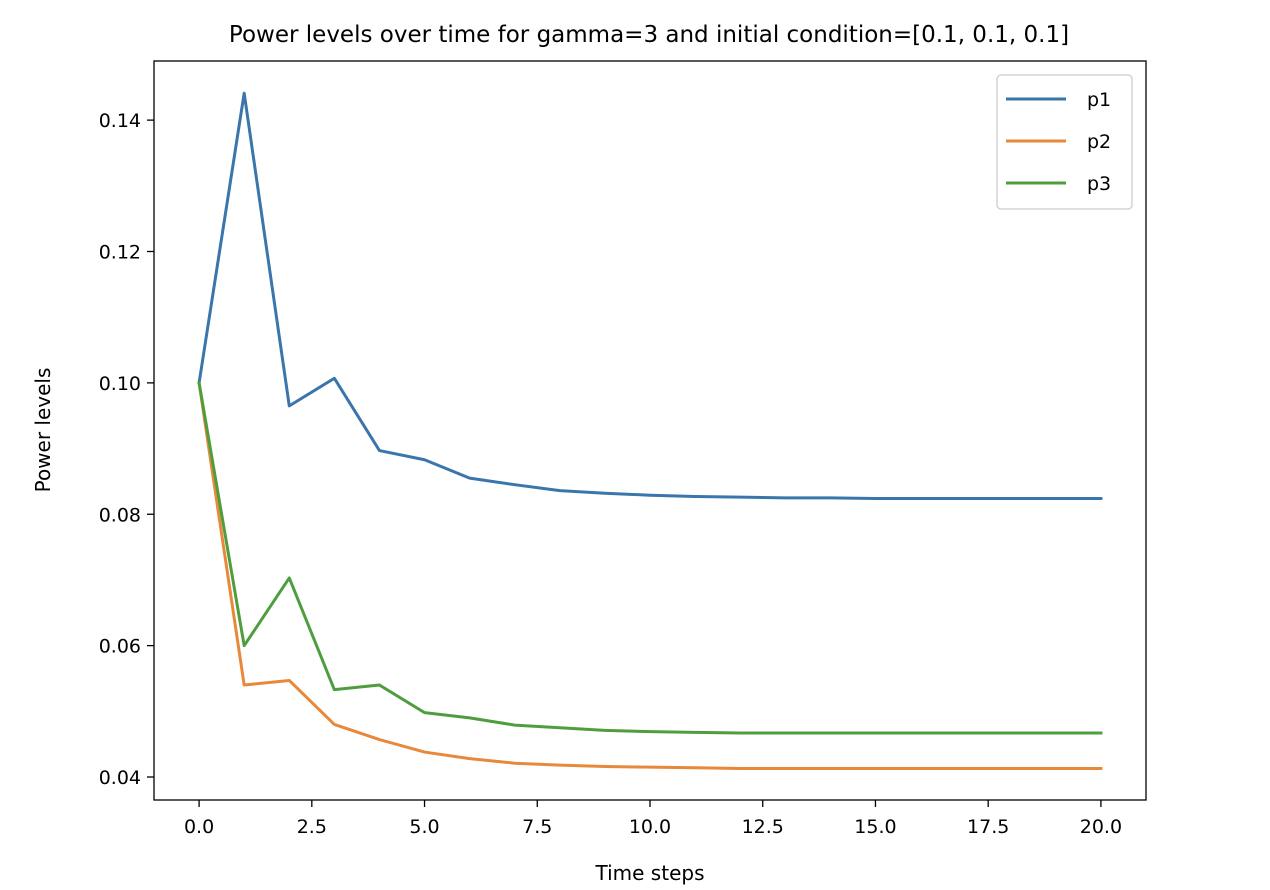  Describe the element at coordinates (120, 252) in the screenshot. I see `y-tick-label: 0.12` at that location.